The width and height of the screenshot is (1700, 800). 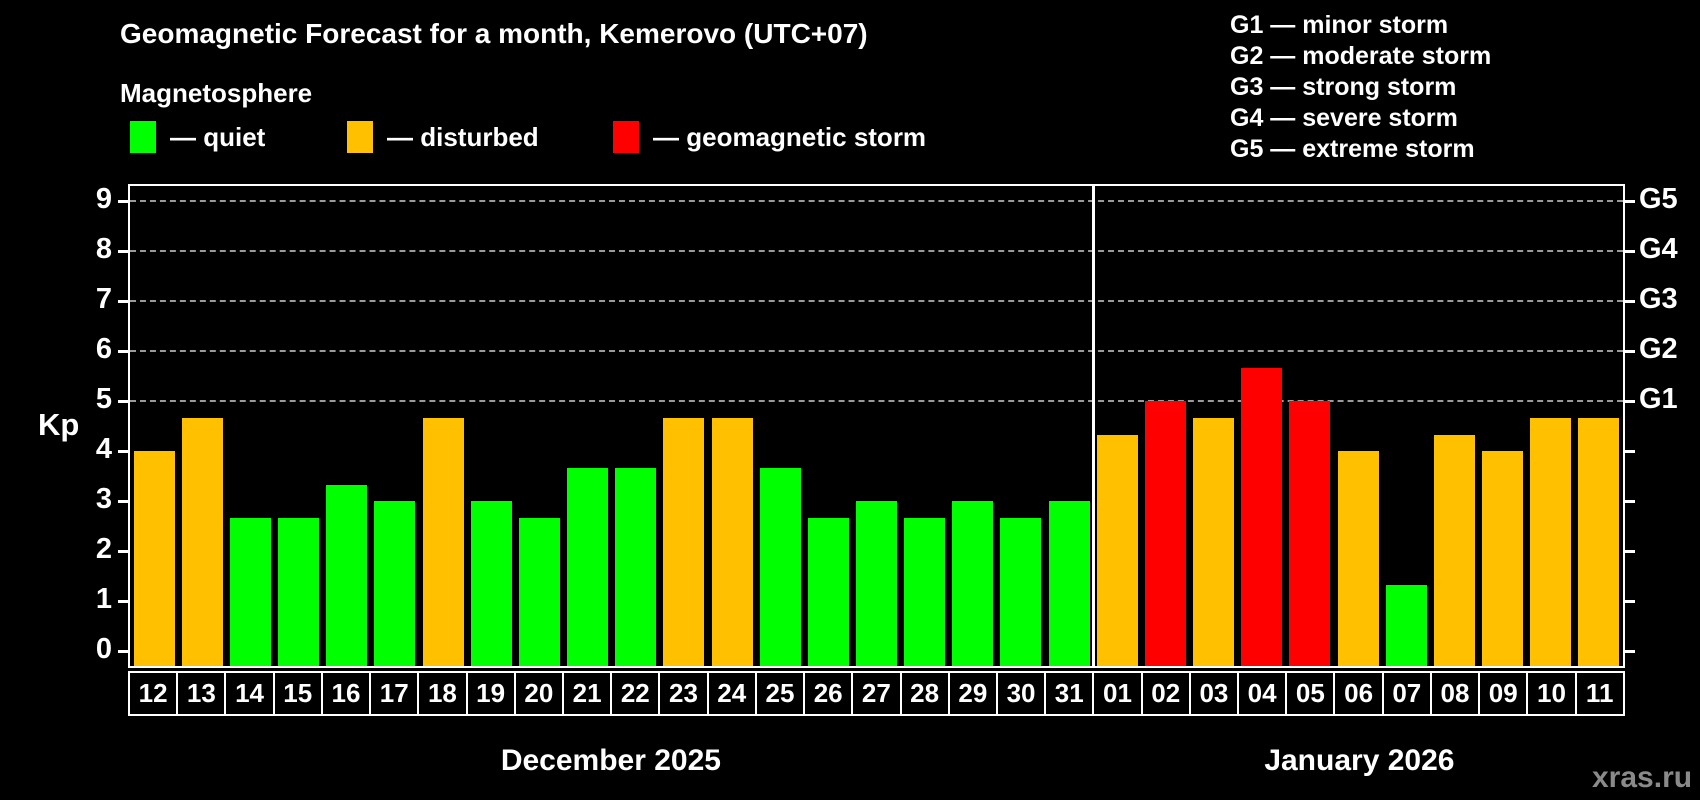 What do you see at coordinates (635, 693) in the screenshot?
I see `date-cell: 22` at bounding box center [635, 693].